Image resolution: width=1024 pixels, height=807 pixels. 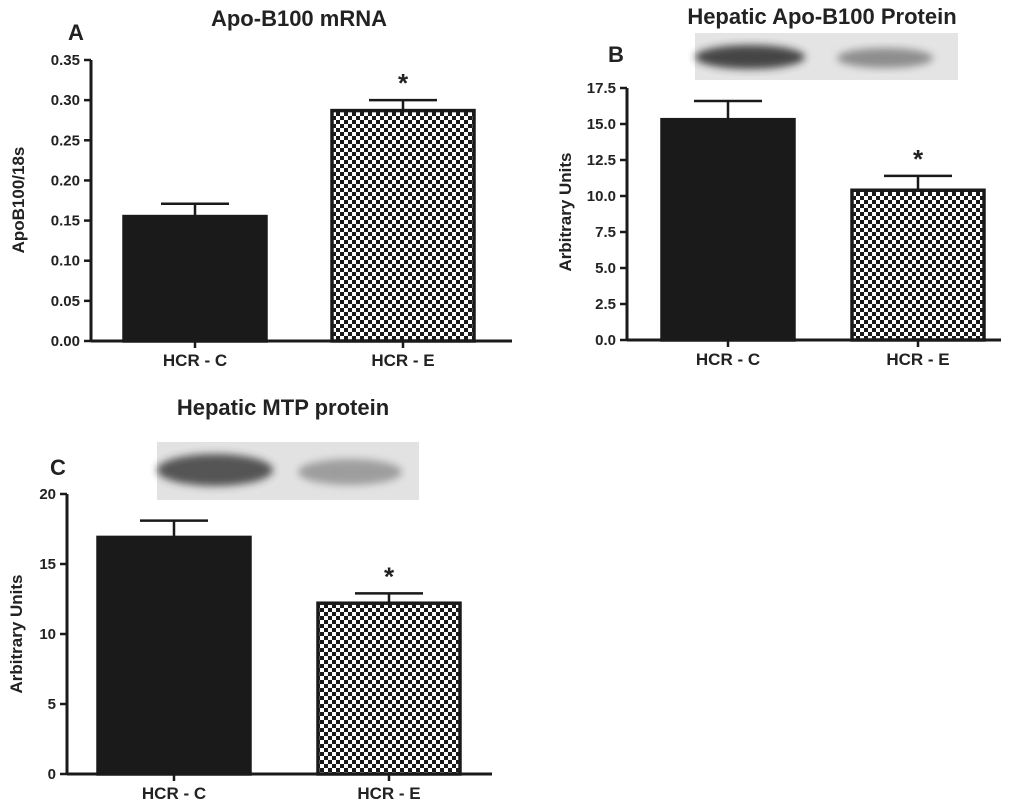 I want to click on panel-c-category-label: HCR - C, so click(x=174, y=793).